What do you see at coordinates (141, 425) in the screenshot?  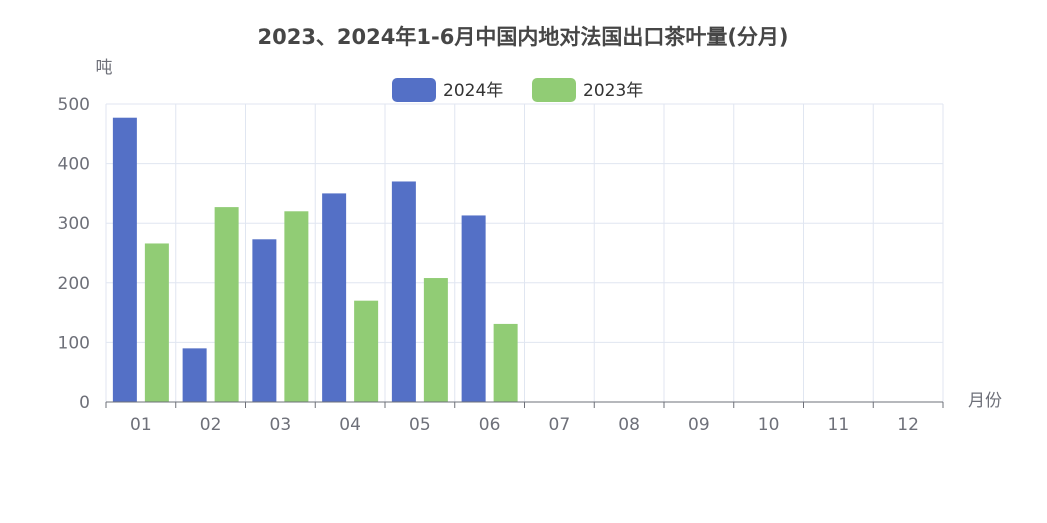 I see `x-tick-label: 01` at bounding box center [141, 425].